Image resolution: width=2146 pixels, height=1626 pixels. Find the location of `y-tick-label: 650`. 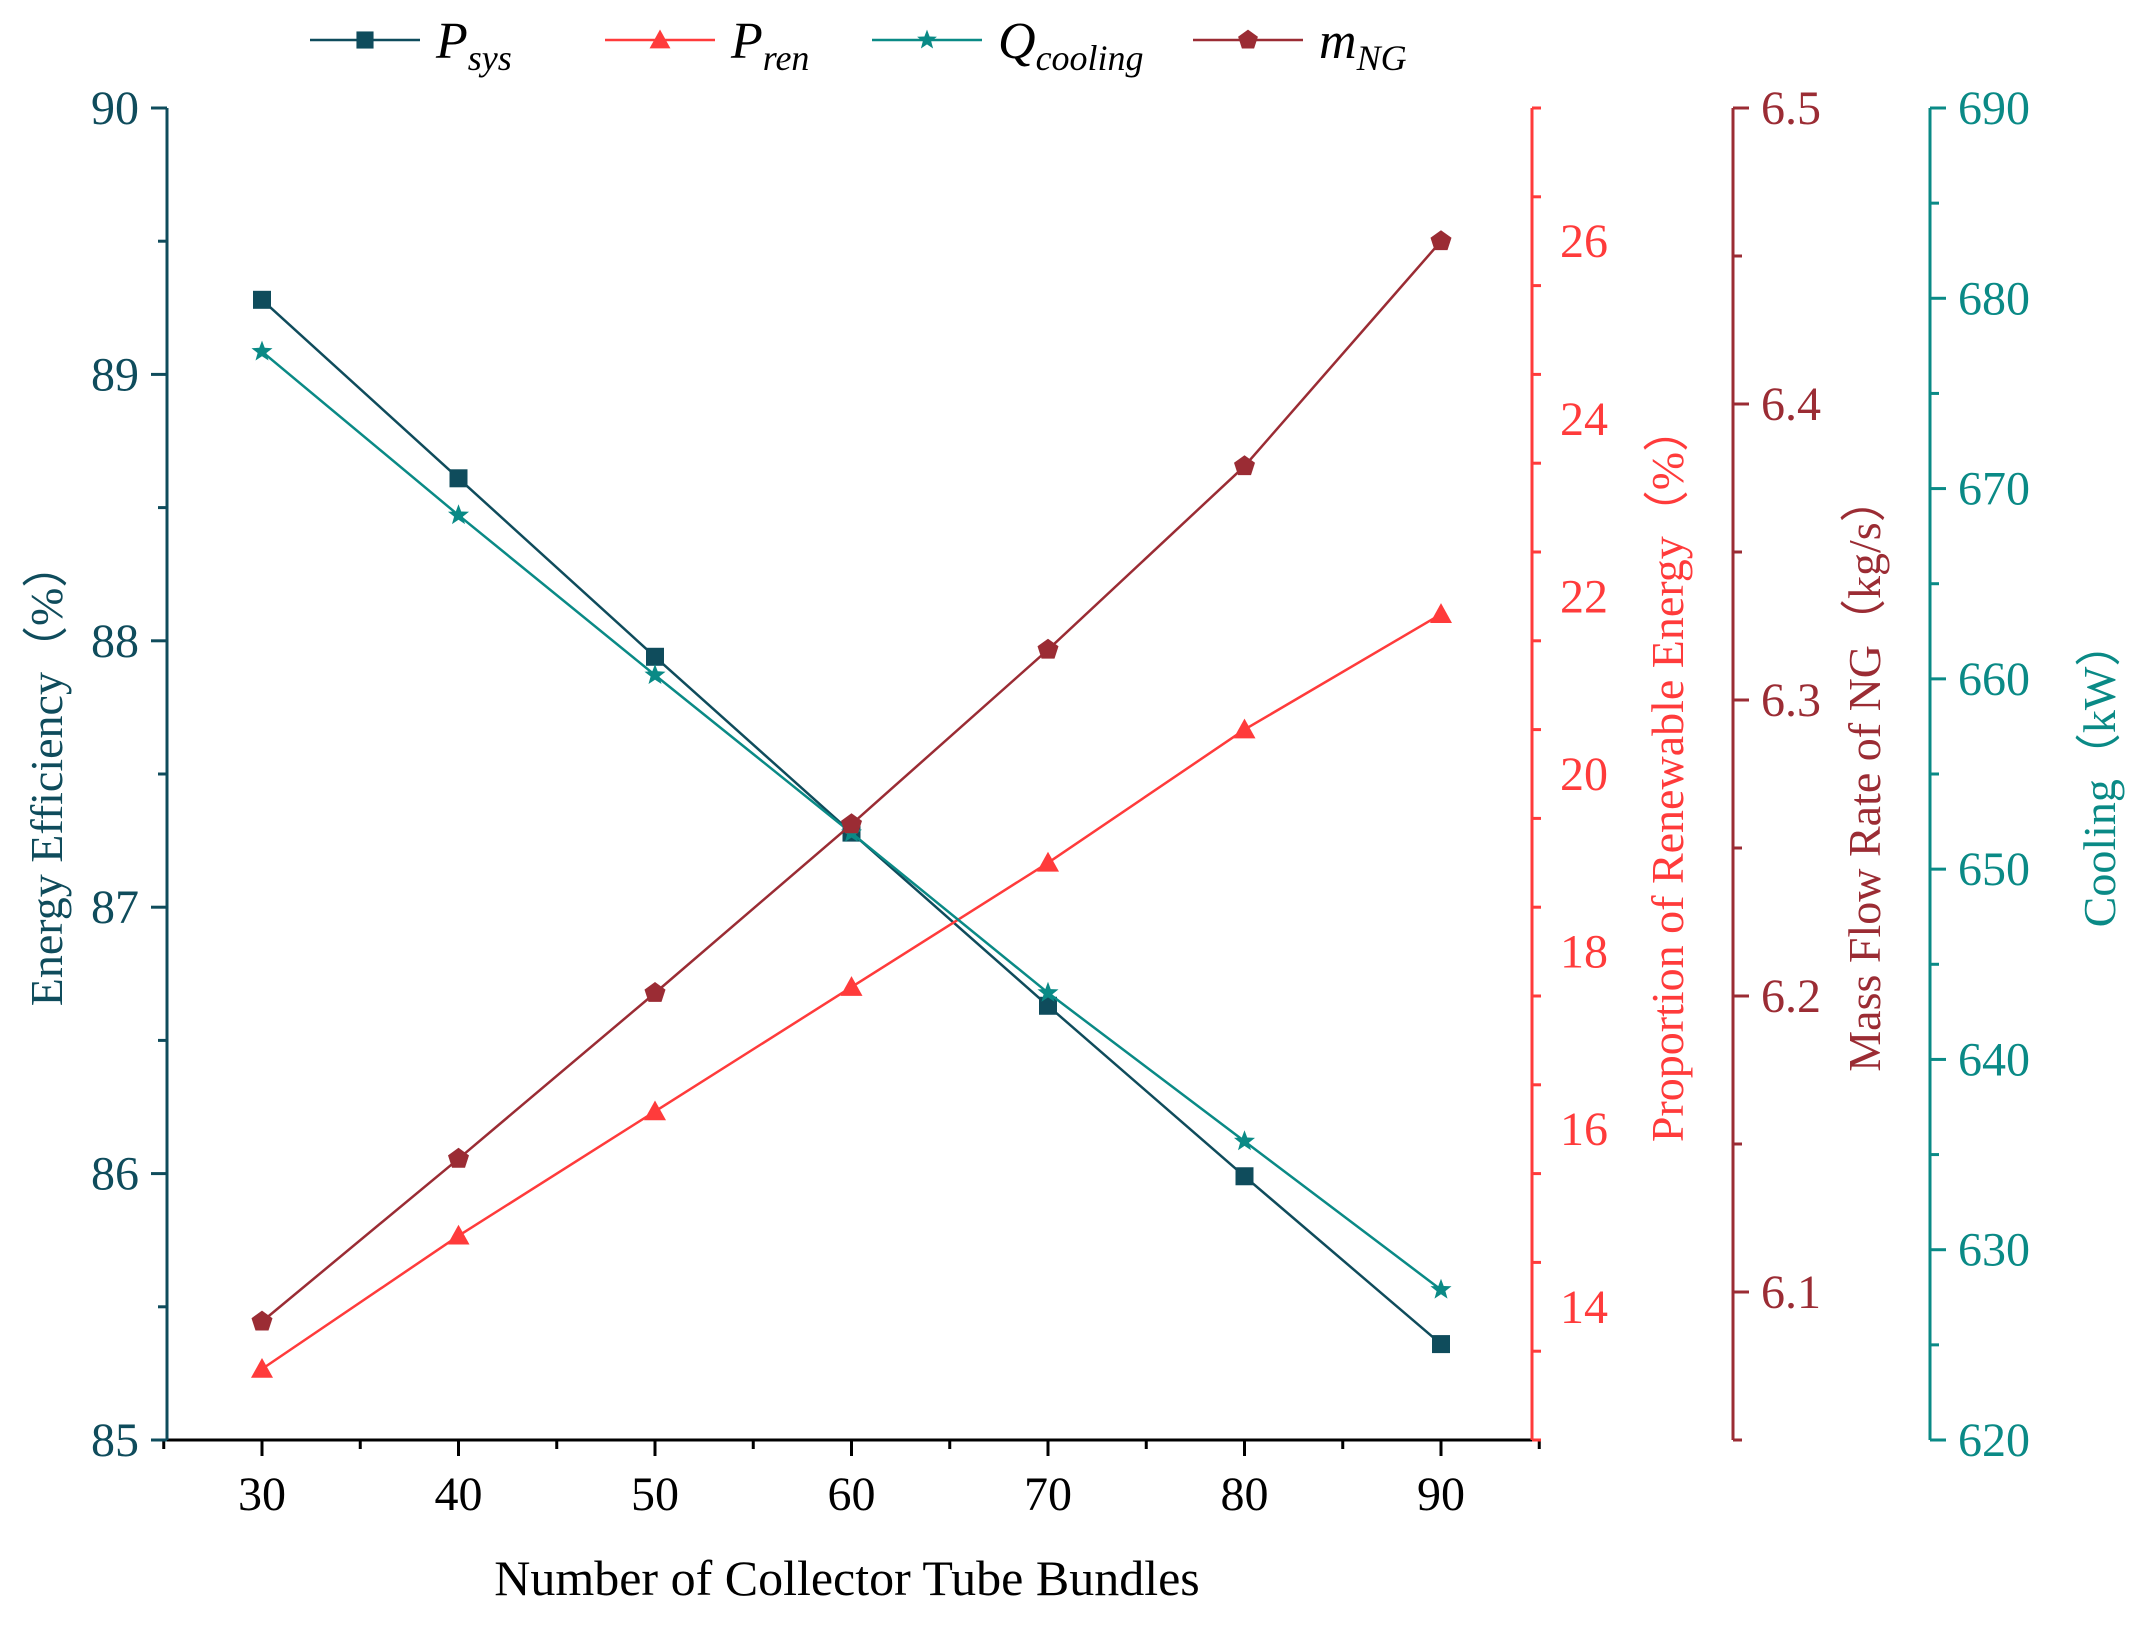

y-tick-label: 650 is located at coordinates (1994, 869).